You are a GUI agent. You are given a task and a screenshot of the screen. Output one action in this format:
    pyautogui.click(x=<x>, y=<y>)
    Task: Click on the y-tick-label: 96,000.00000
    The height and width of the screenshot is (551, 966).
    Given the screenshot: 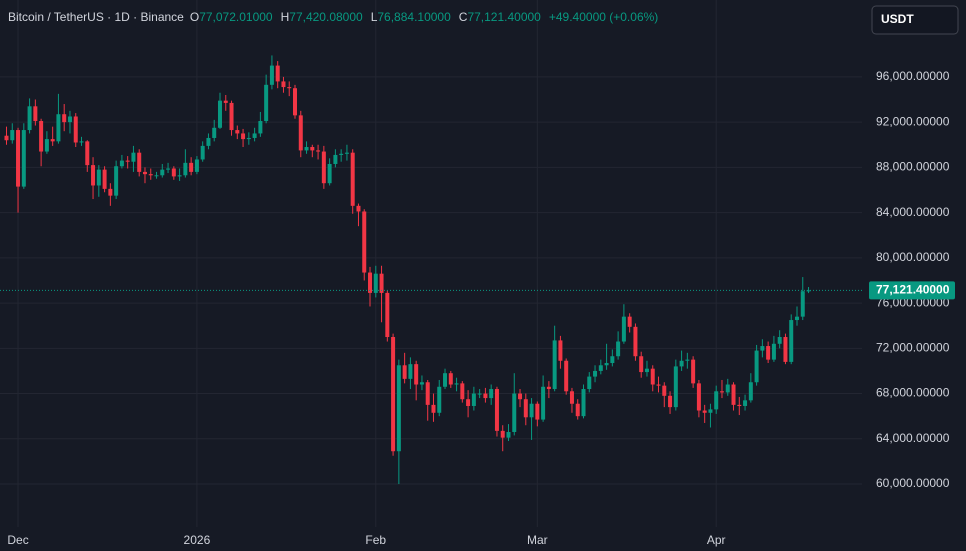 What is the action you would take?
    pyautogui.click(x=913, y=76)
    